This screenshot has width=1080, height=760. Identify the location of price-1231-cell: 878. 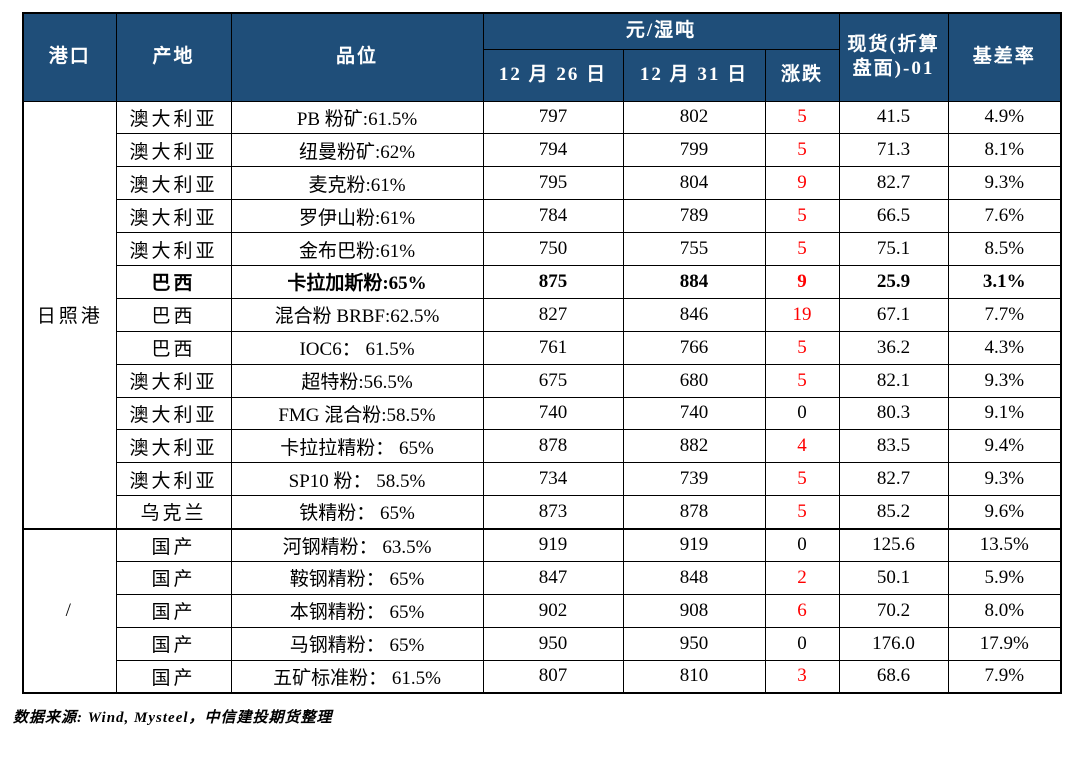
(694, 512).